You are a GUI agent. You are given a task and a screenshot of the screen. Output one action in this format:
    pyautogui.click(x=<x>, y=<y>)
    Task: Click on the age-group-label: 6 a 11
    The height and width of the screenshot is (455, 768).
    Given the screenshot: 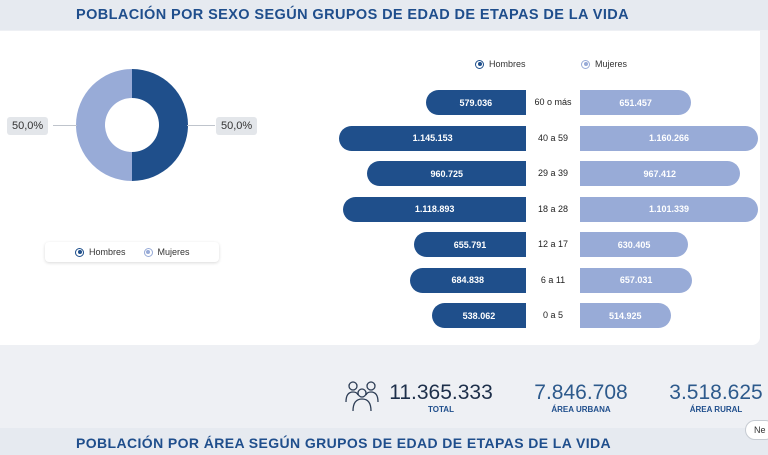 What is the action you would take?
    pyautogui.click(x=553, y=279)
    